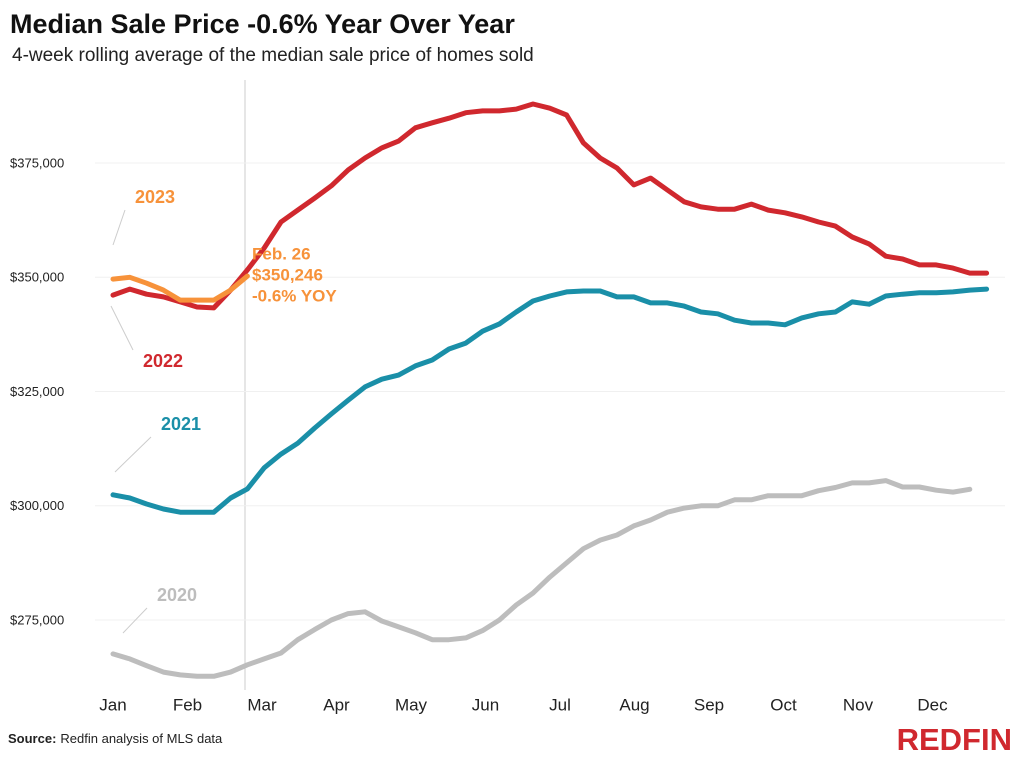 The width and height of the screenshot is (1024, 767). I want to click on x-tick-label: Nov, so click(858, 704).